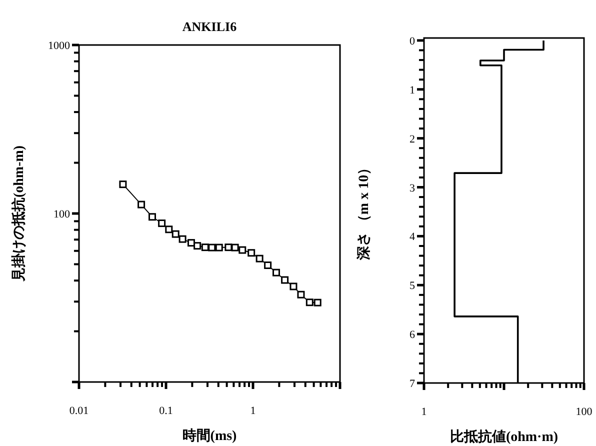 This screenshot has height=446, width=596. Describe the element at coordinates (19, 214) in the screenshot. I see `y-axis-title: 見掛けの抵抗(ohm-m)` at that location.